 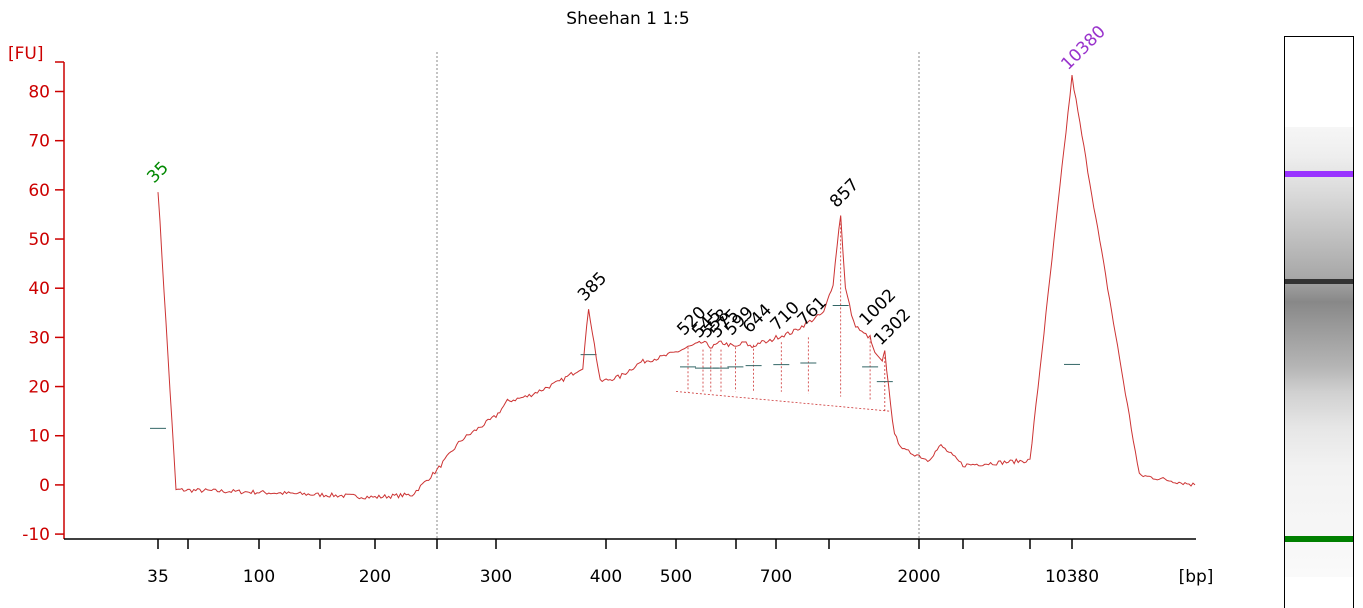 What do you see at coordinates (782, 401) in the screenshot?
I see `peak-baseline` at bounding box center [782, 401].